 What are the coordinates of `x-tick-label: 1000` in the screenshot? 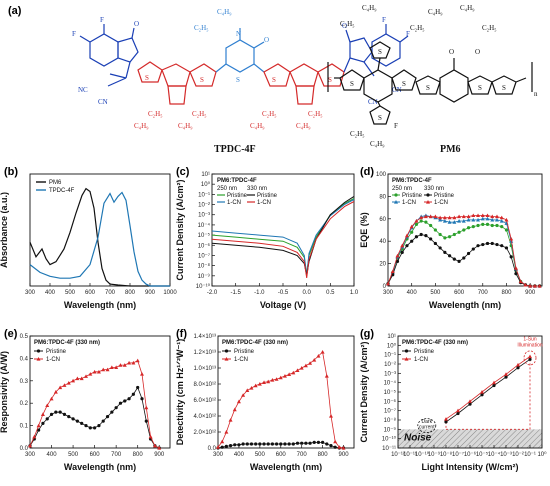 It's located at (170, 293).